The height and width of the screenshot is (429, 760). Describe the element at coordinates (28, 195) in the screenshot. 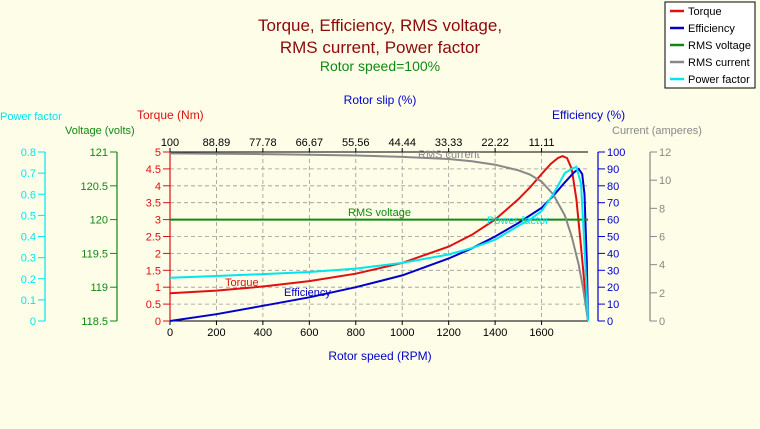

I see `power_factor-tick-label: 0.6` at that location.